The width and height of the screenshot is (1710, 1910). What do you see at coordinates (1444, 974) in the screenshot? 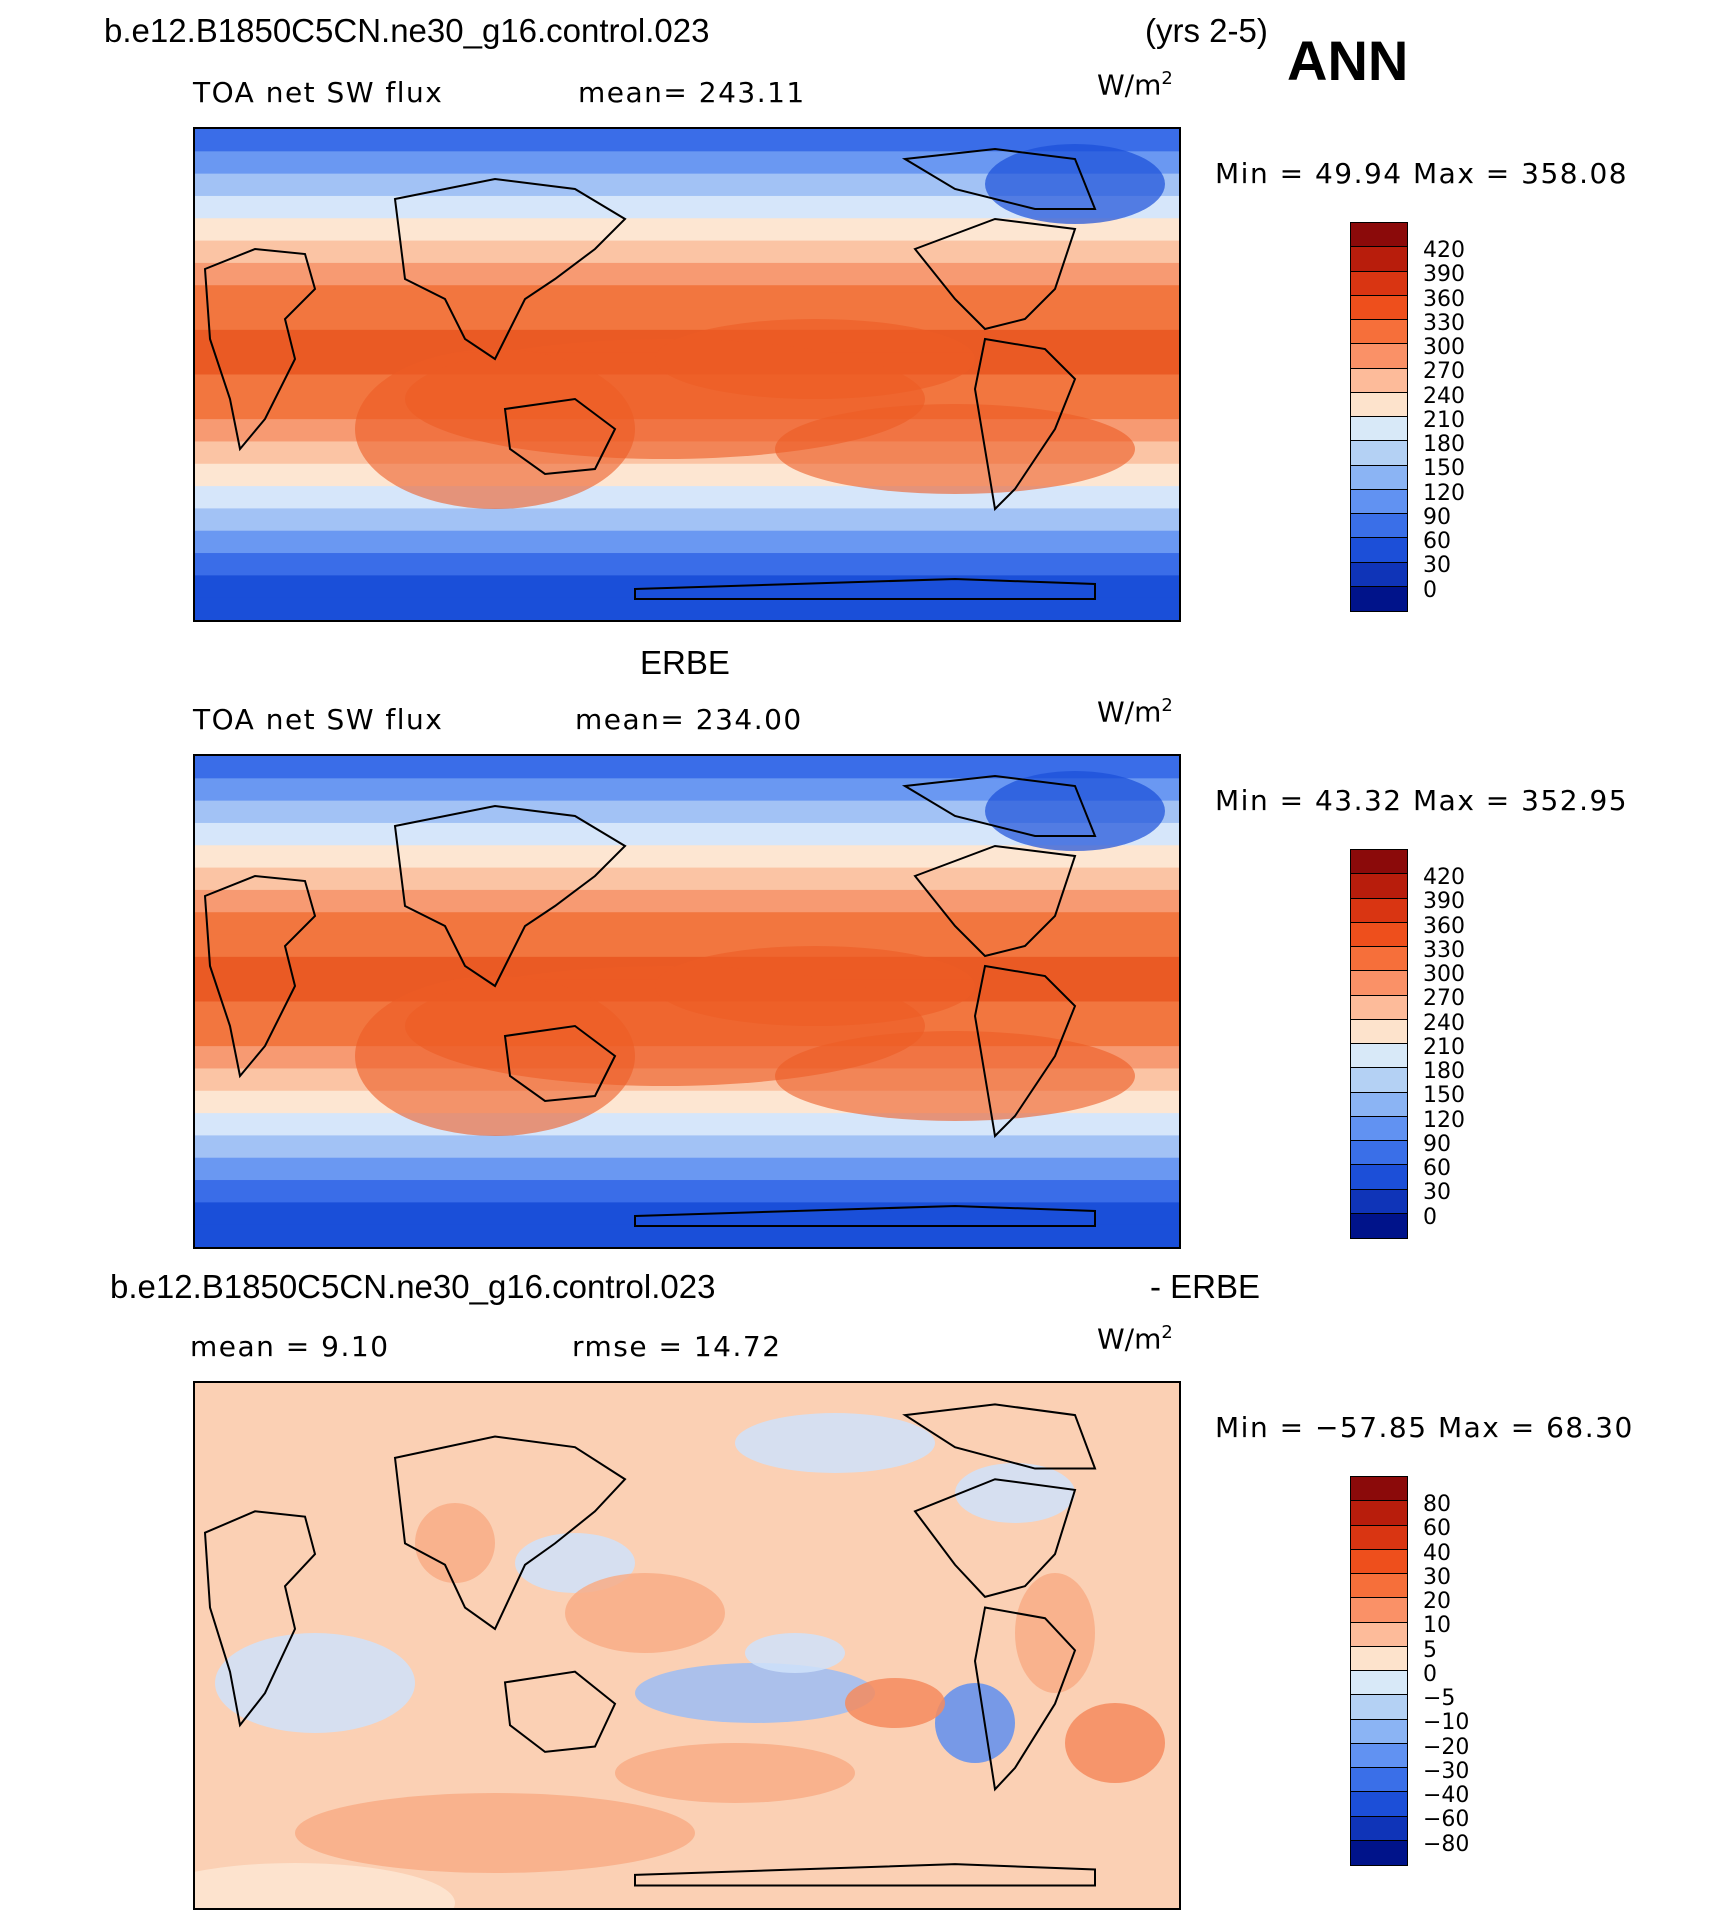
I see `colorbar-tick-label: 300` at bounding box center [1444, 974].